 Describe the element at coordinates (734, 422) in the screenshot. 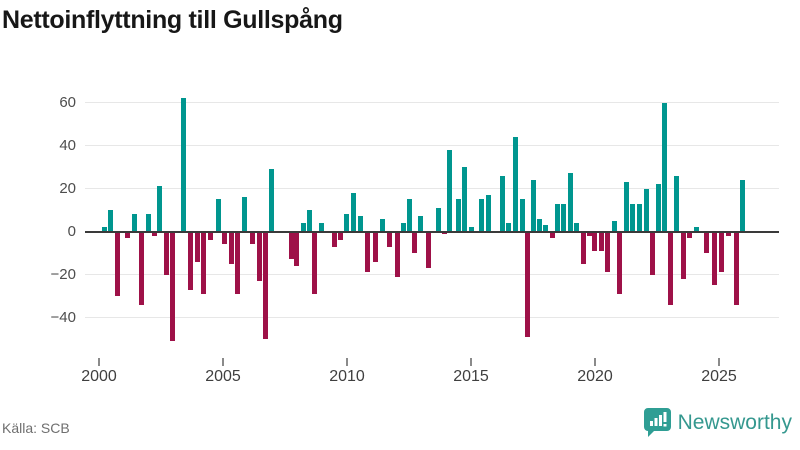

I see `brand-name: Newsworthy` at that location.